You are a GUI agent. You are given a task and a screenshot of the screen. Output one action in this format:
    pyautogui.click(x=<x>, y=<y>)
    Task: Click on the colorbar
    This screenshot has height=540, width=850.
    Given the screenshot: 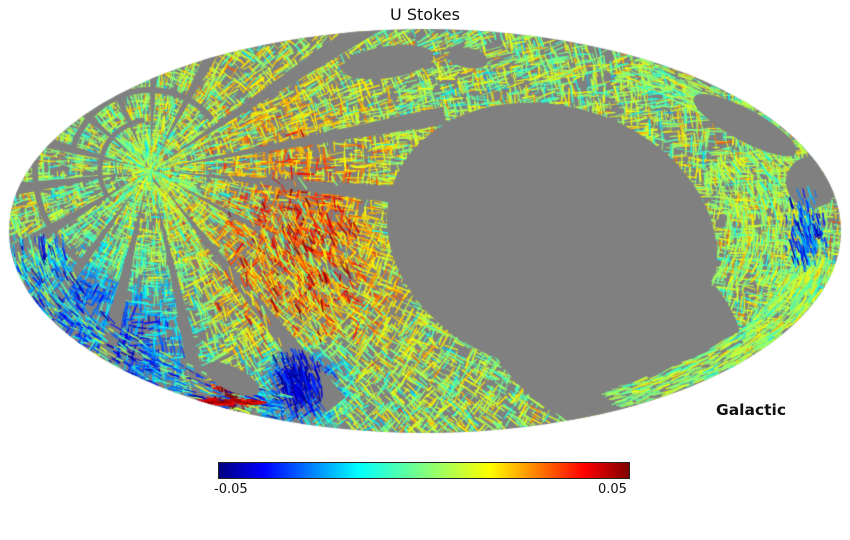 What is the action you would take?
    pyautogui.click(x=424, y=470)
    